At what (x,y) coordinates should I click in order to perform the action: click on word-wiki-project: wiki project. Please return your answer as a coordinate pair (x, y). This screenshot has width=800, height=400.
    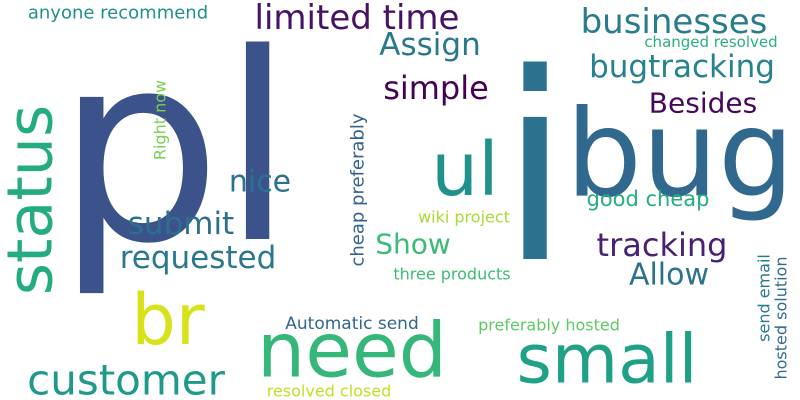
    Looking at the image, I should click on (464, 217).